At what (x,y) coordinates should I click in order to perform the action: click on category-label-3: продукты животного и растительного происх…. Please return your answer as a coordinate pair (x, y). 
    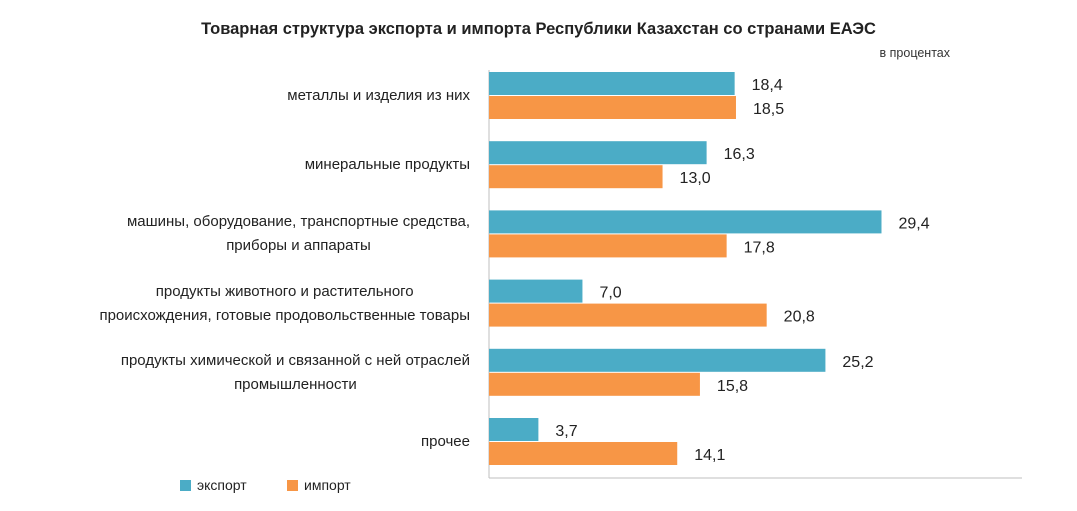
    Looking at the image, I should click on (284, 304).